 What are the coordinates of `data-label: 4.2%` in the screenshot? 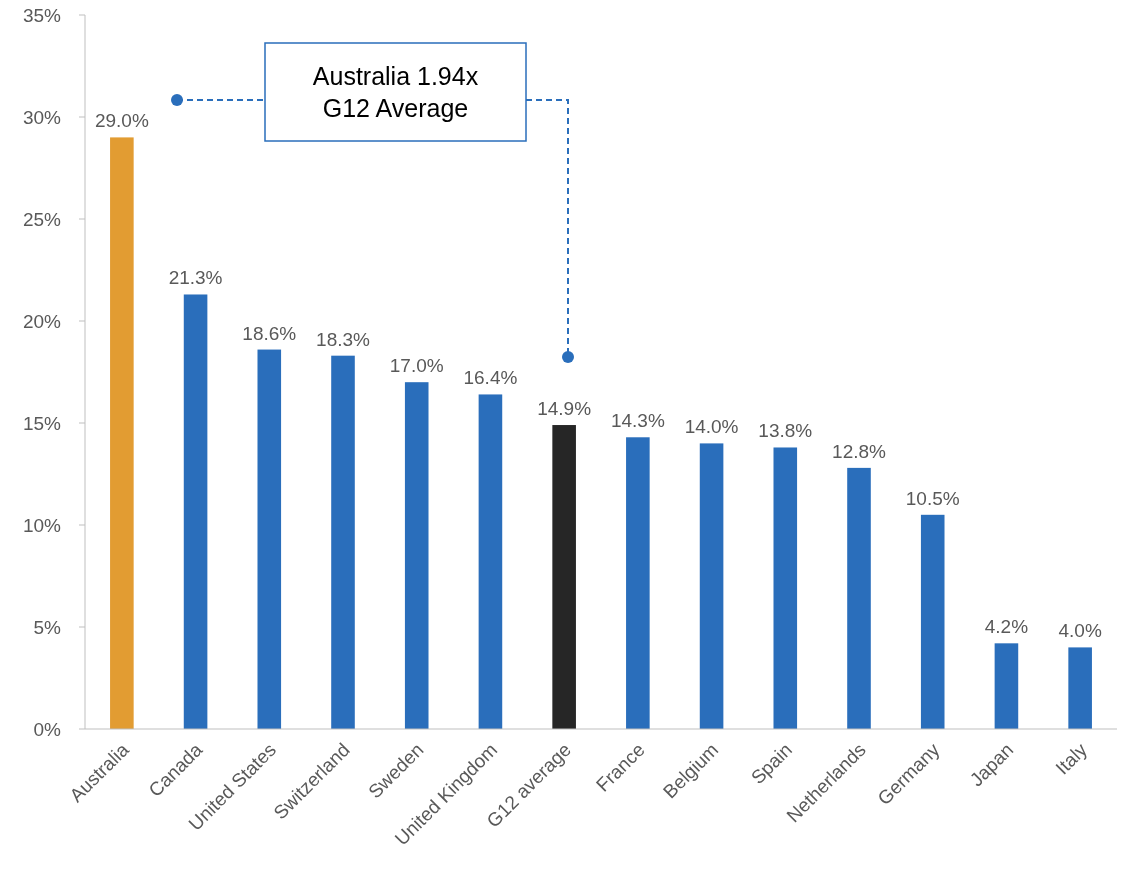 It's located at (1006, 627).